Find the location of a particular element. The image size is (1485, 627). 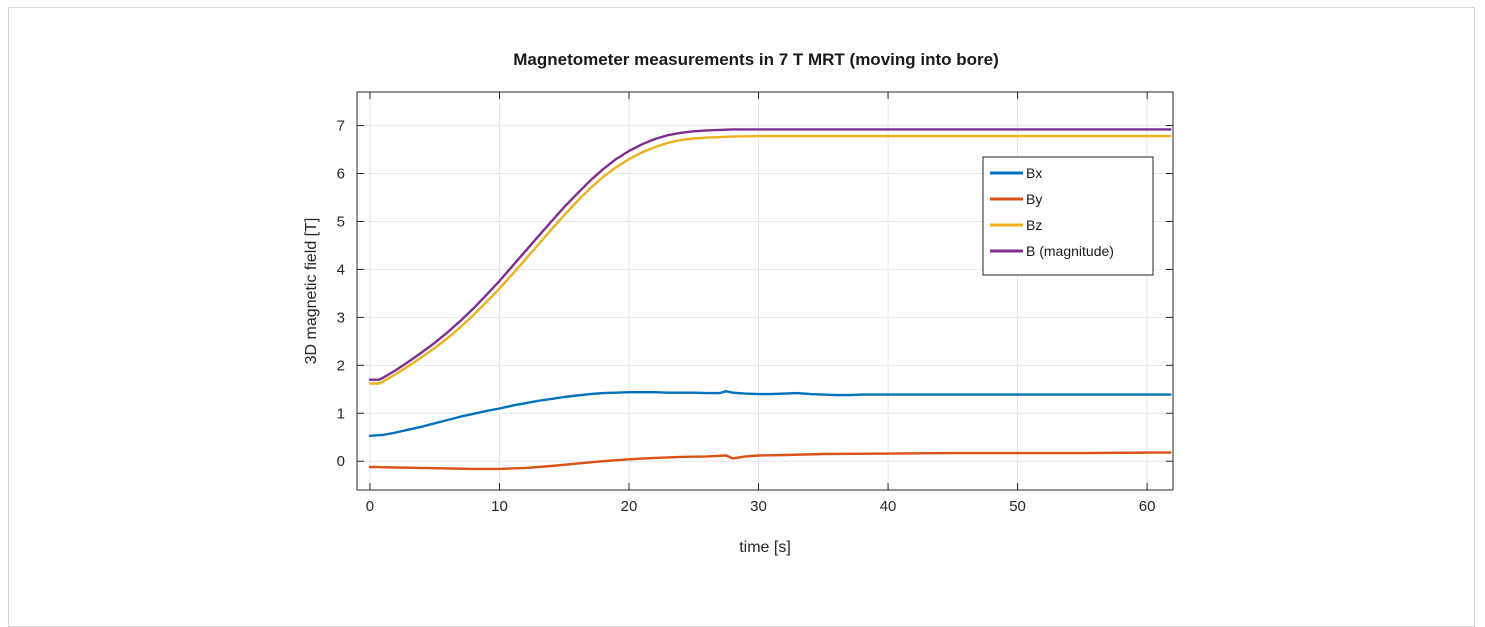

legend-label: By is located at coordinates (1034, 199).